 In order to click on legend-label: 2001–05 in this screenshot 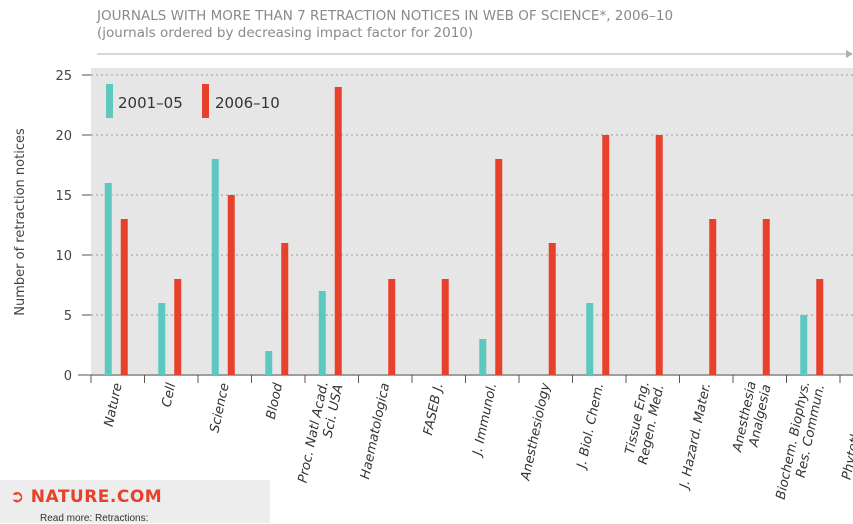, I will do `click(150, 103)`.